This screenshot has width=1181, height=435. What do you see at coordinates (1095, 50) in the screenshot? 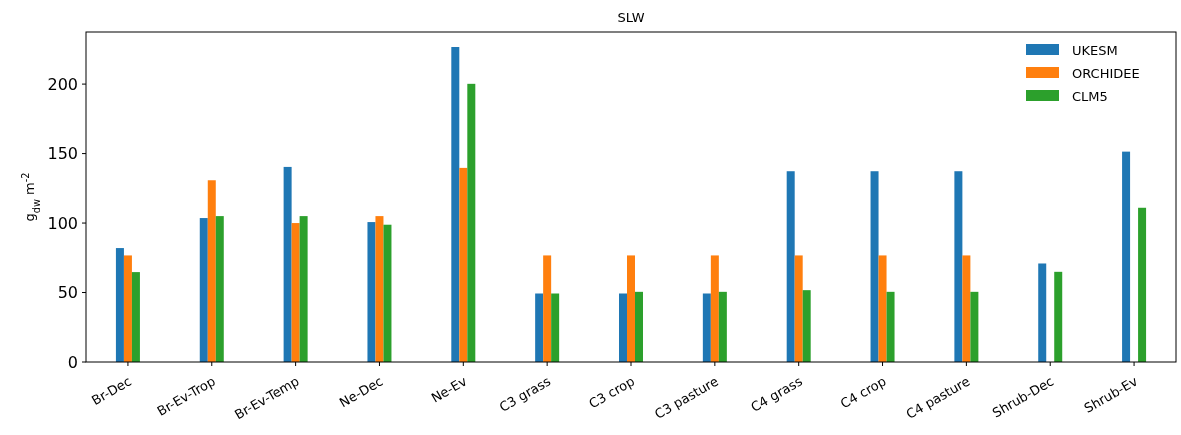
I see `legend-label: UKESM` at bounding box center [1095, 50].